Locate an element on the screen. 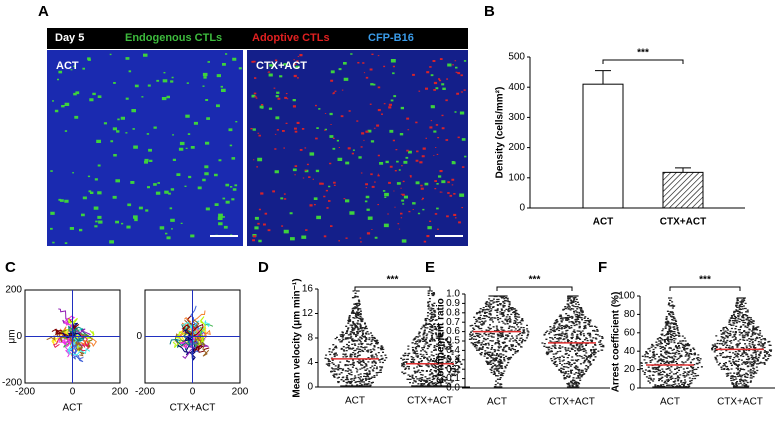  y-tick-label: 0.5 is located at coordinates (453, 341).